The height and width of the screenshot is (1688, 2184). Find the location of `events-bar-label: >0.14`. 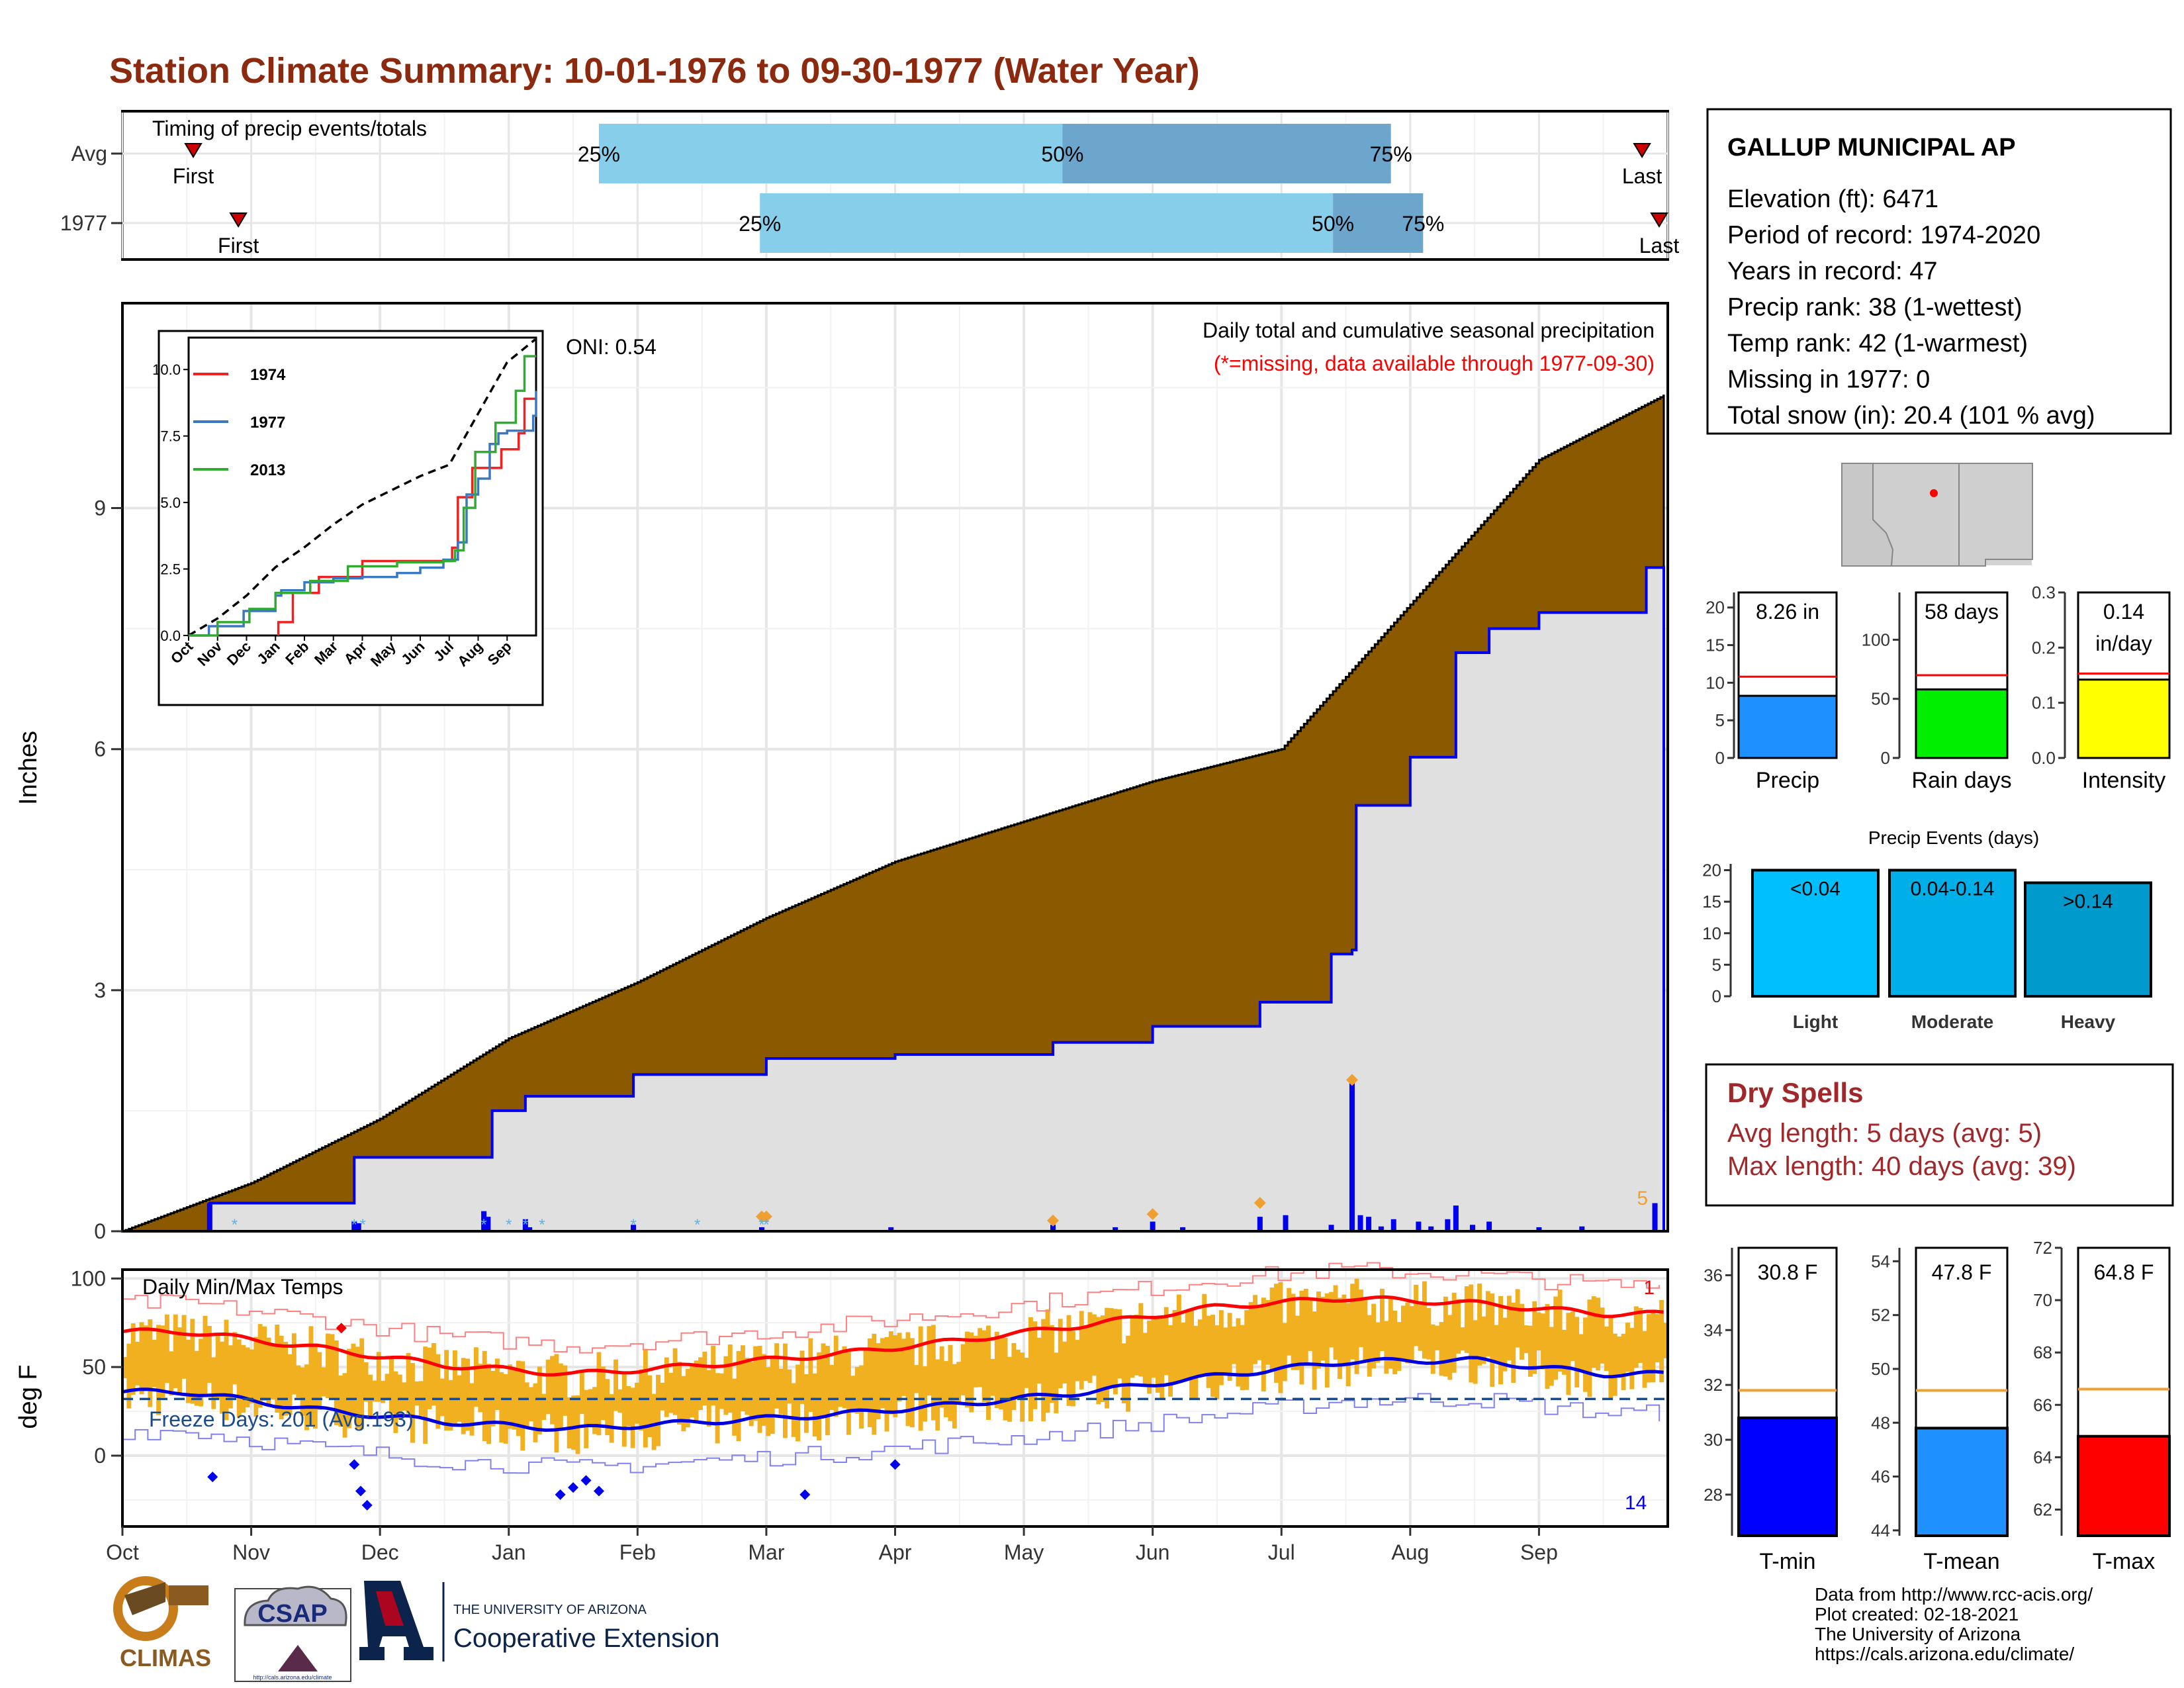

events-bar-label: >0.14 is located at coordinates (2088, 902).